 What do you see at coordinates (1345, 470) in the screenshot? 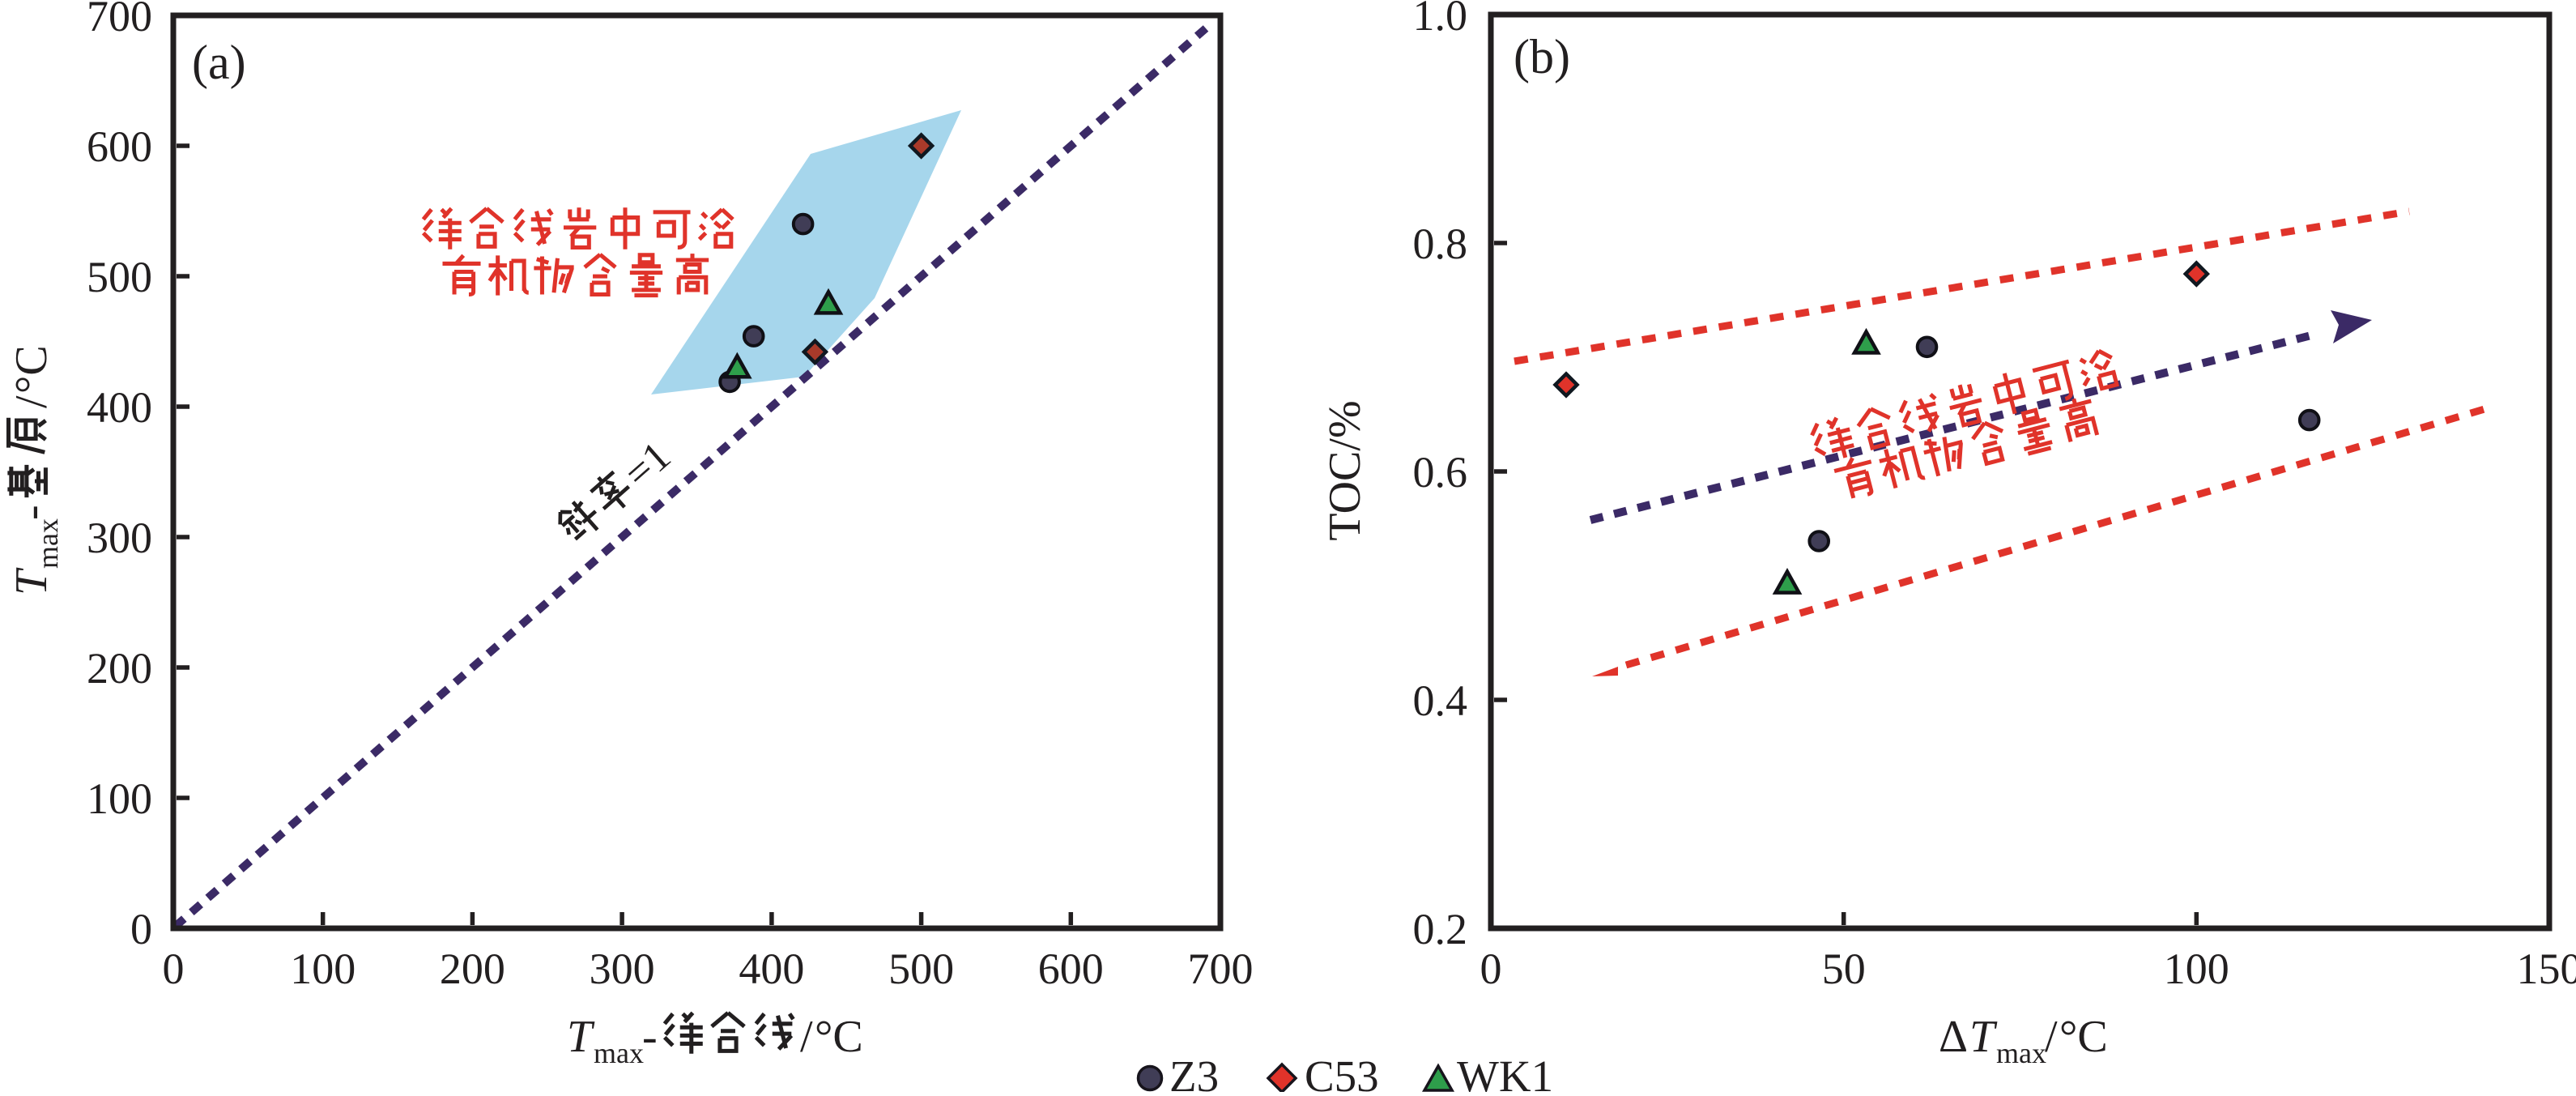
I see `svg-text: TOC/%` at bounding box center [1345, 470].